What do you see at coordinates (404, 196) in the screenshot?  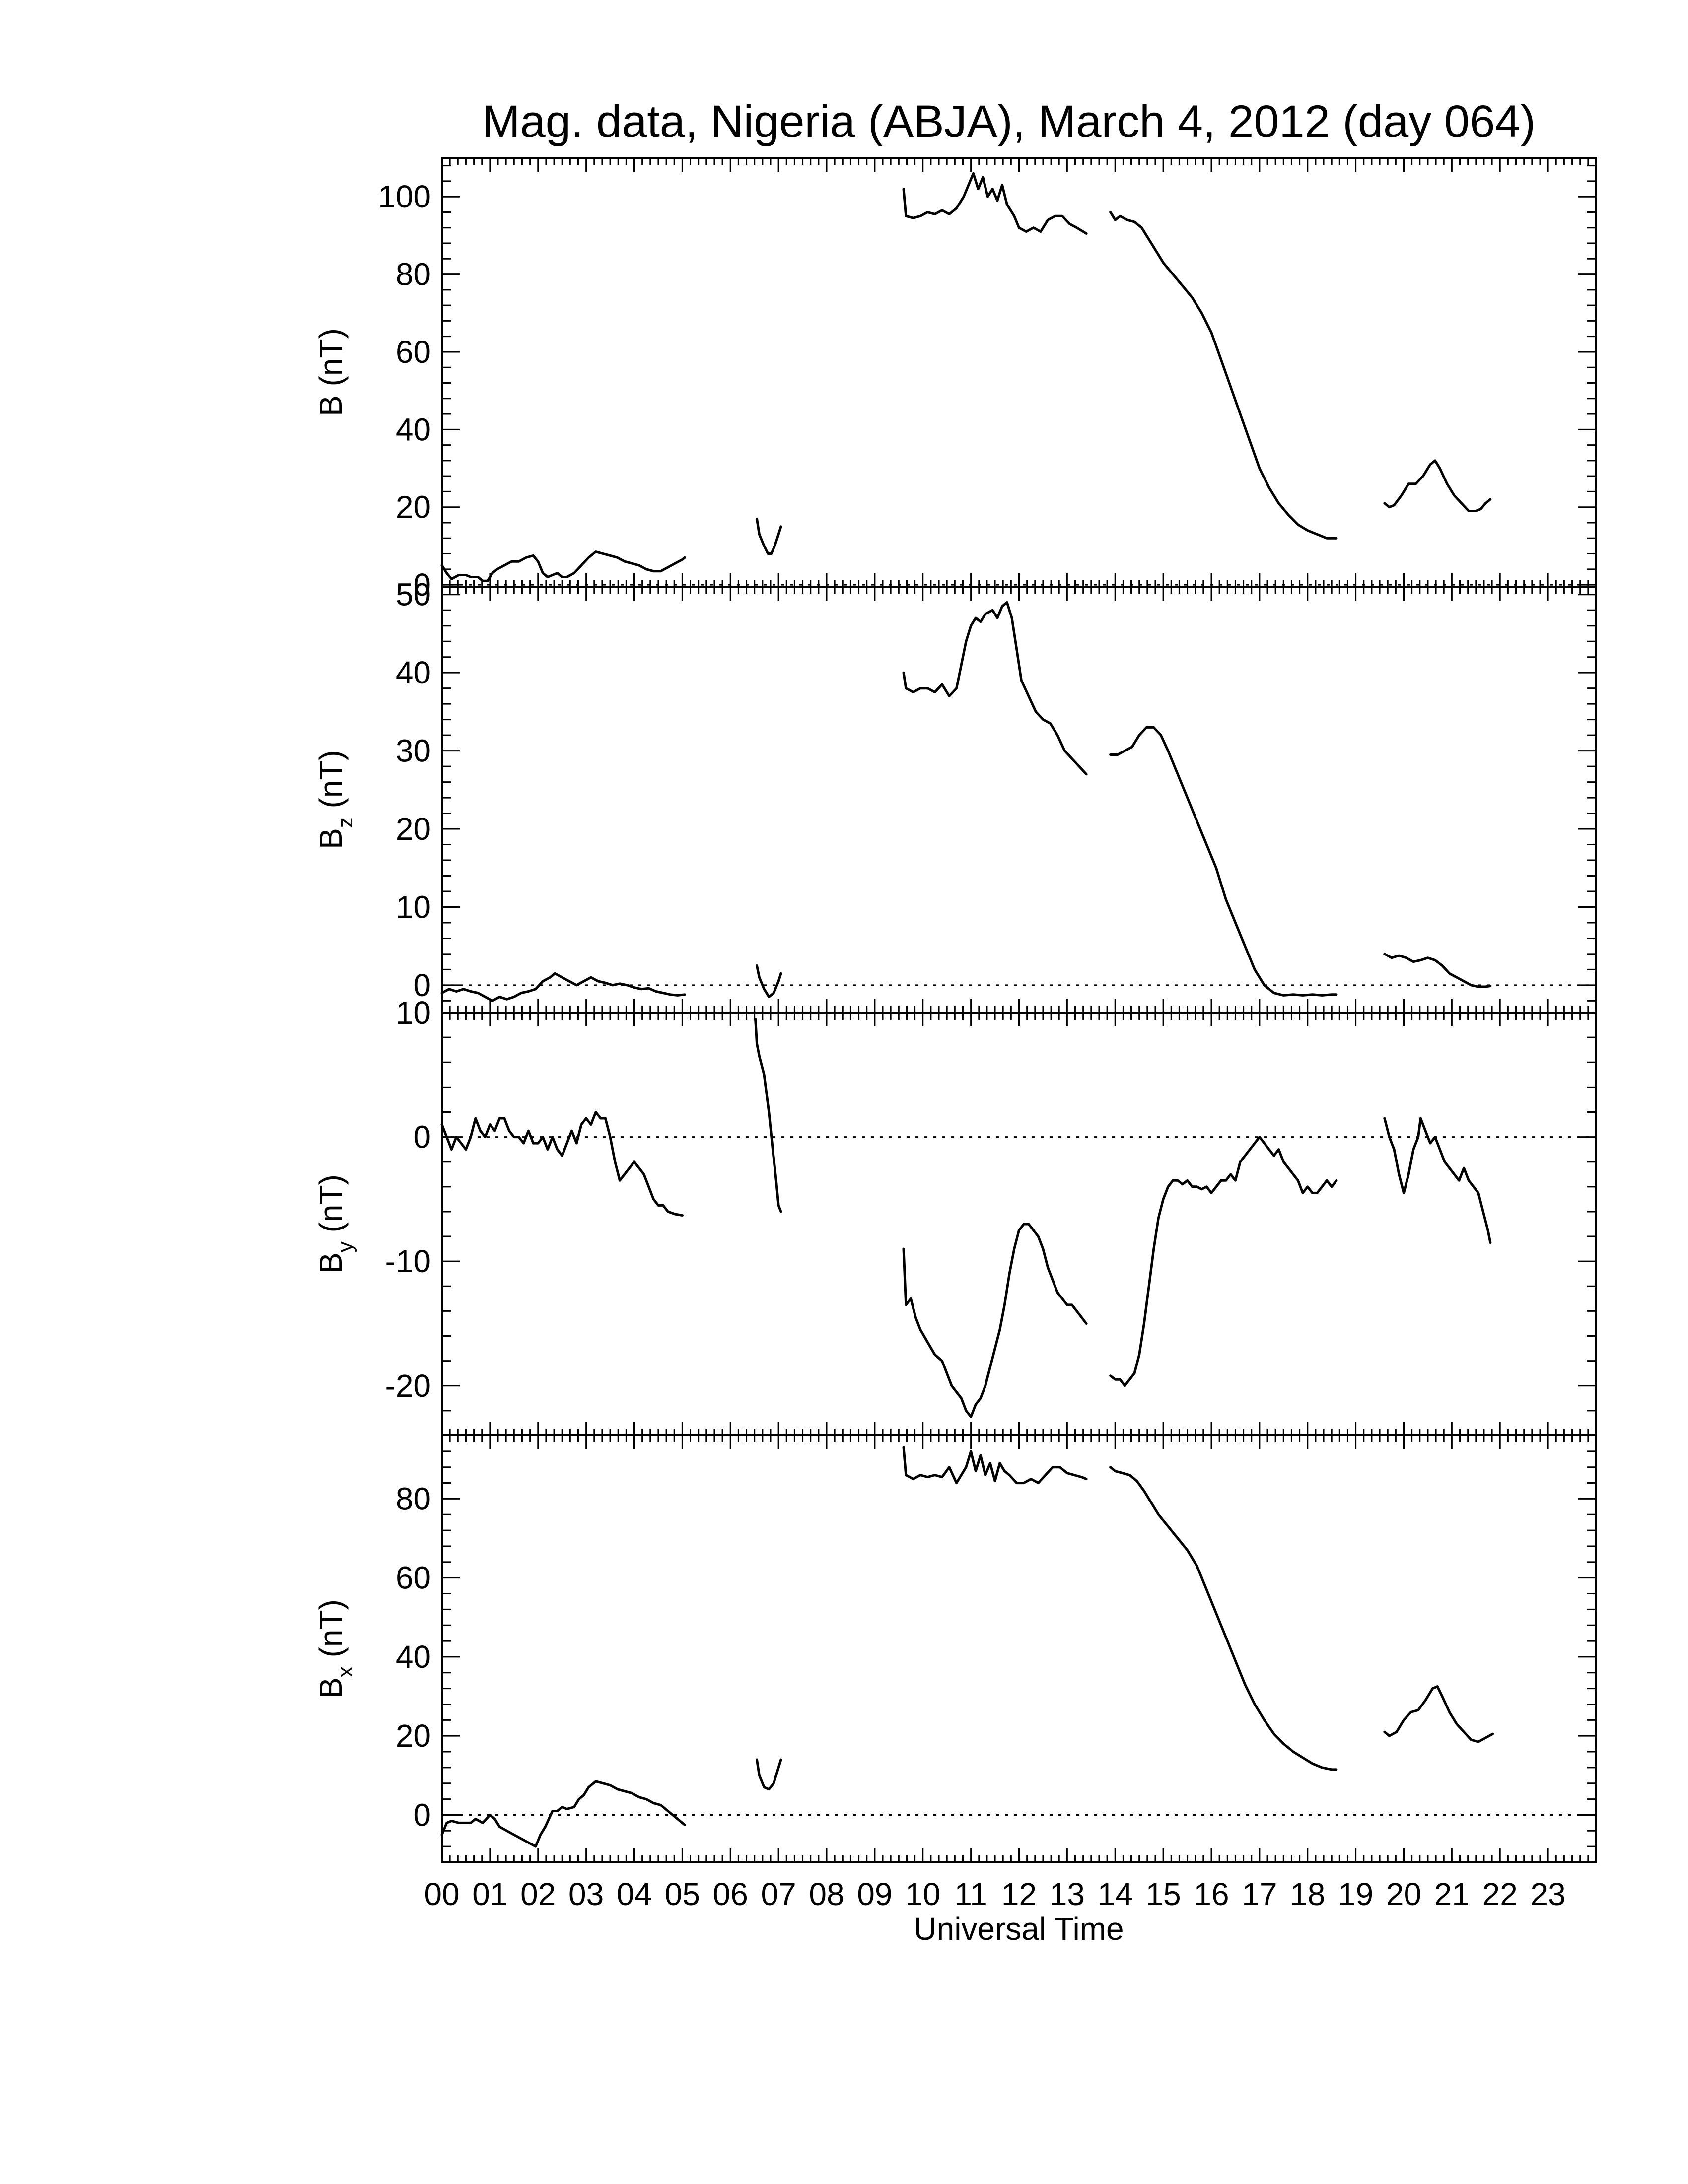 I see `y-tick-label: 100` at bounding box center [404, 196].